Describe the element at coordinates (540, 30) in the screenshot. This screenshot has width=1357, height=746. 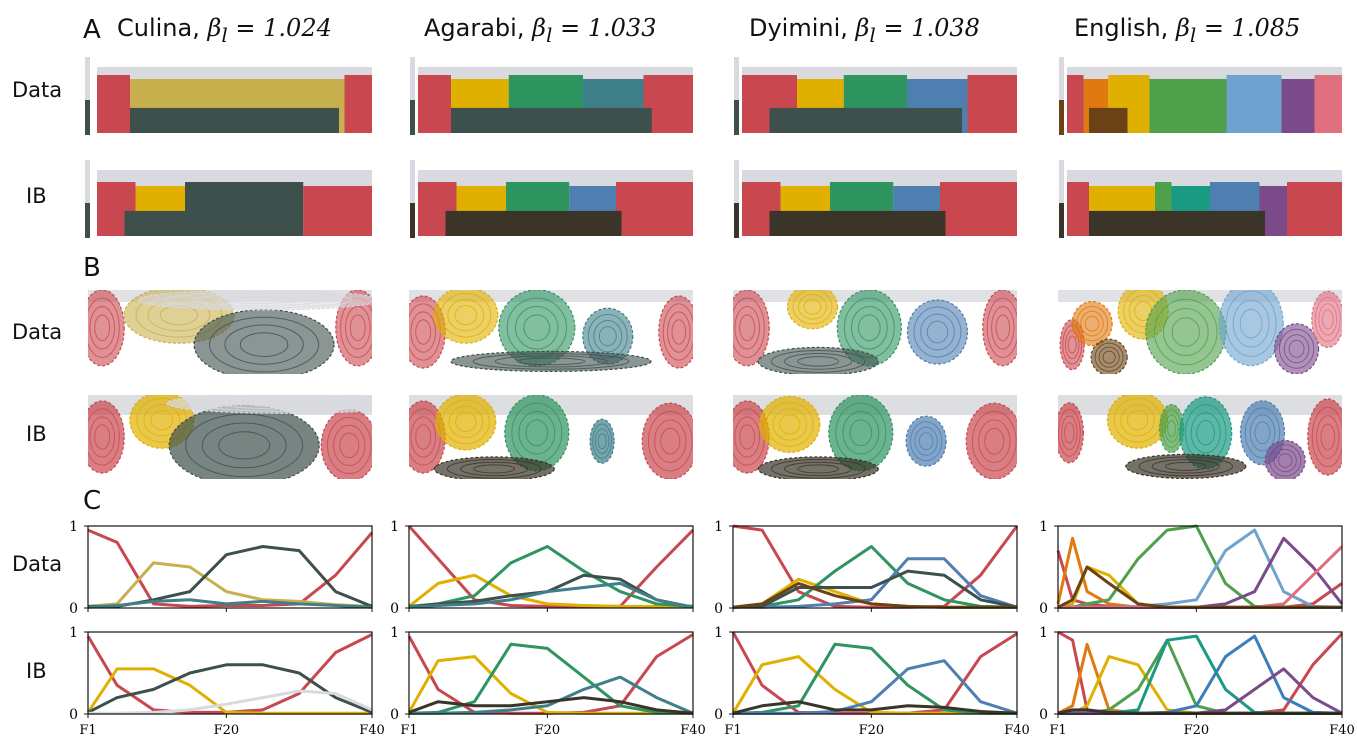
I see `column-title-agarabi: Agarabi, βl = 1.033` at that location.